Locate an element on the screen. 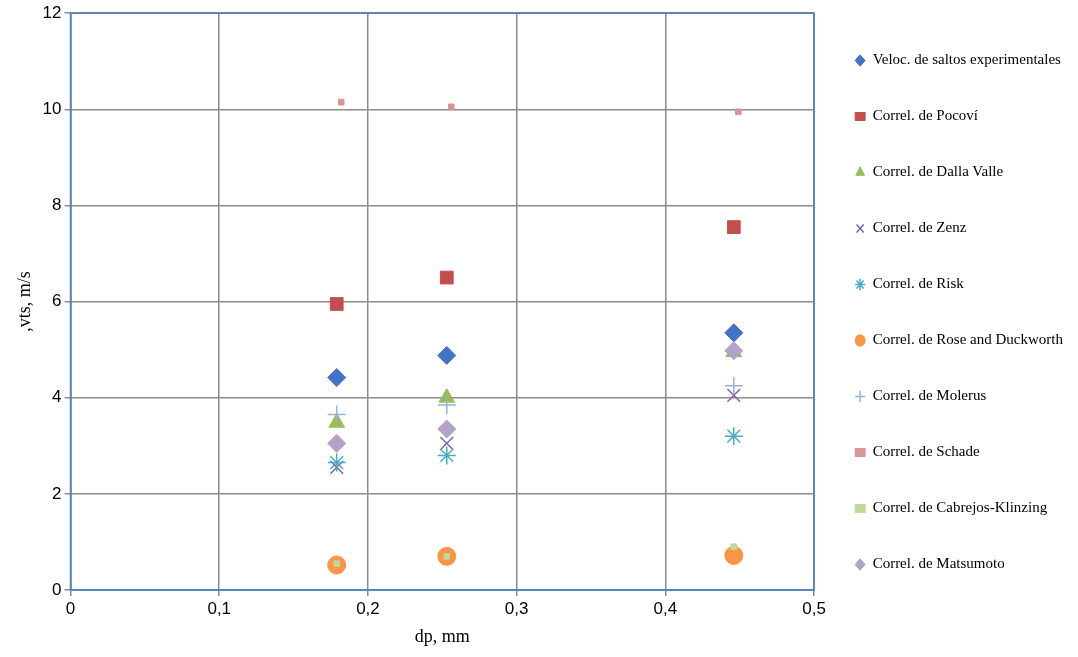 The width and height of the screenshot is (1078, 657). legend-label: Correl. de Schade is located at coordinates (926, 451).